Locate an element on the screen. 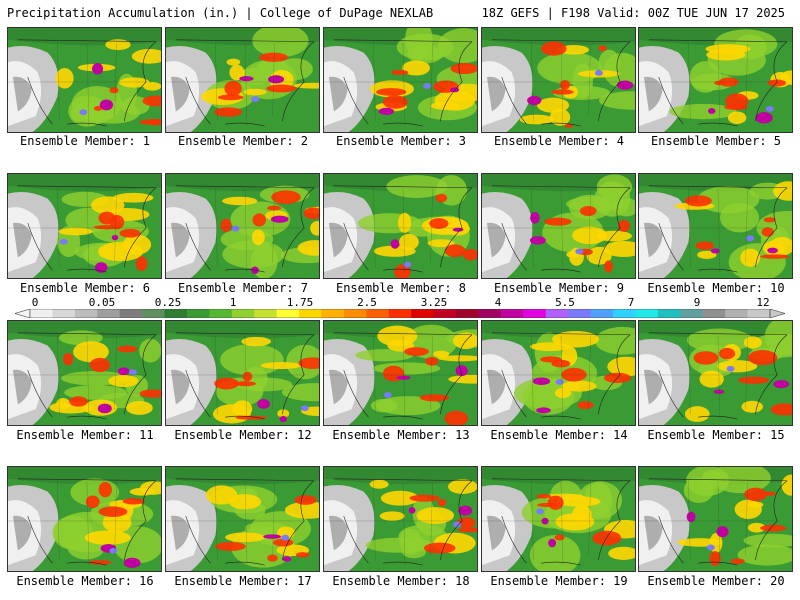 This screenshot has width=800, height=600. colorbar-tick: 0.05 is located at coordinates (102, 302).